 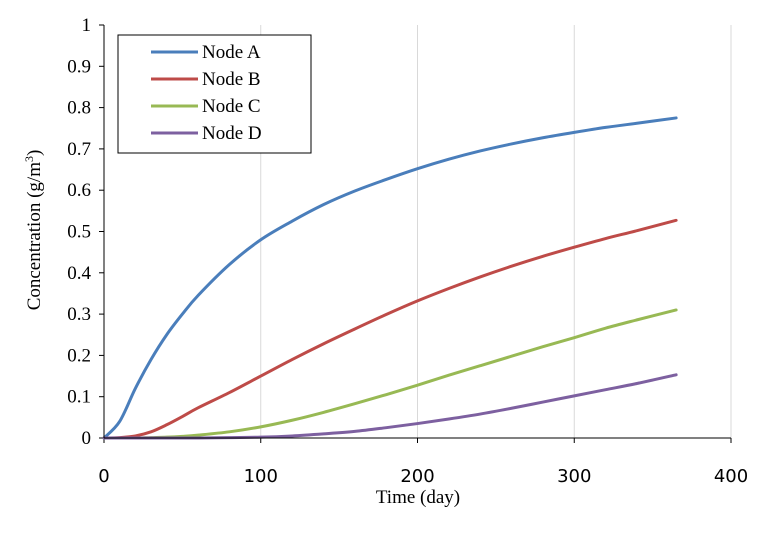 What do you see at coordinates (731, 476) in the screenshot?
I see `x-tick-label-4: 400` at bounding box center [731, 476].